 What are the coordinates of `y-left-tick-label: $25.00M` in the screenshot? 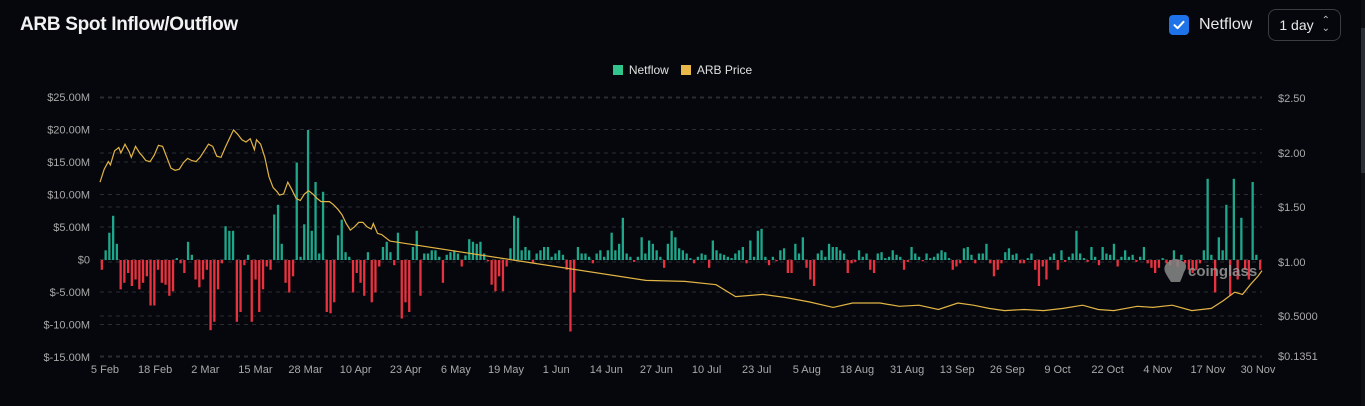 It's located at (68, 98).